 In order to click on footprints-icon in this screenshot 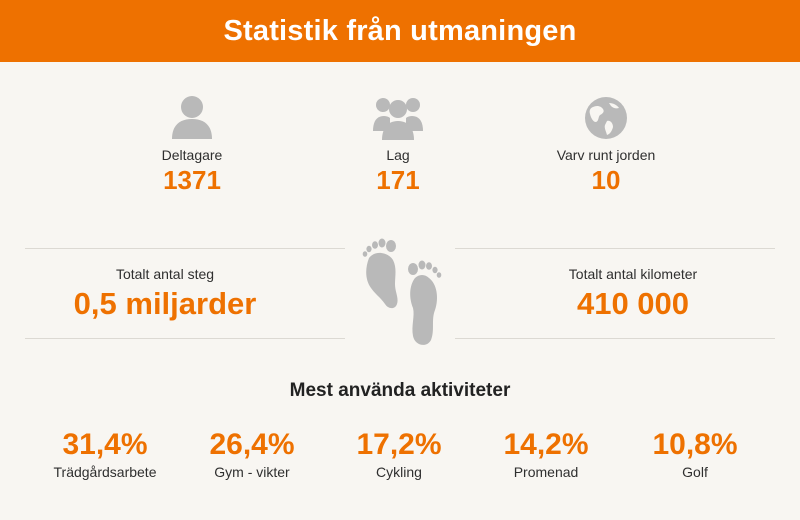, I will do `click(402, 291)`.